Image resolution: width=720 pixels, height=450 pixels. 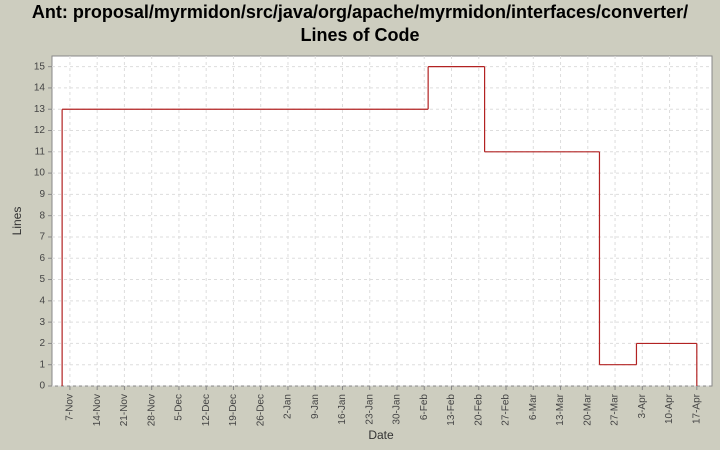 I want to click on y-tick-label: 7, so click(x=42, y=237).